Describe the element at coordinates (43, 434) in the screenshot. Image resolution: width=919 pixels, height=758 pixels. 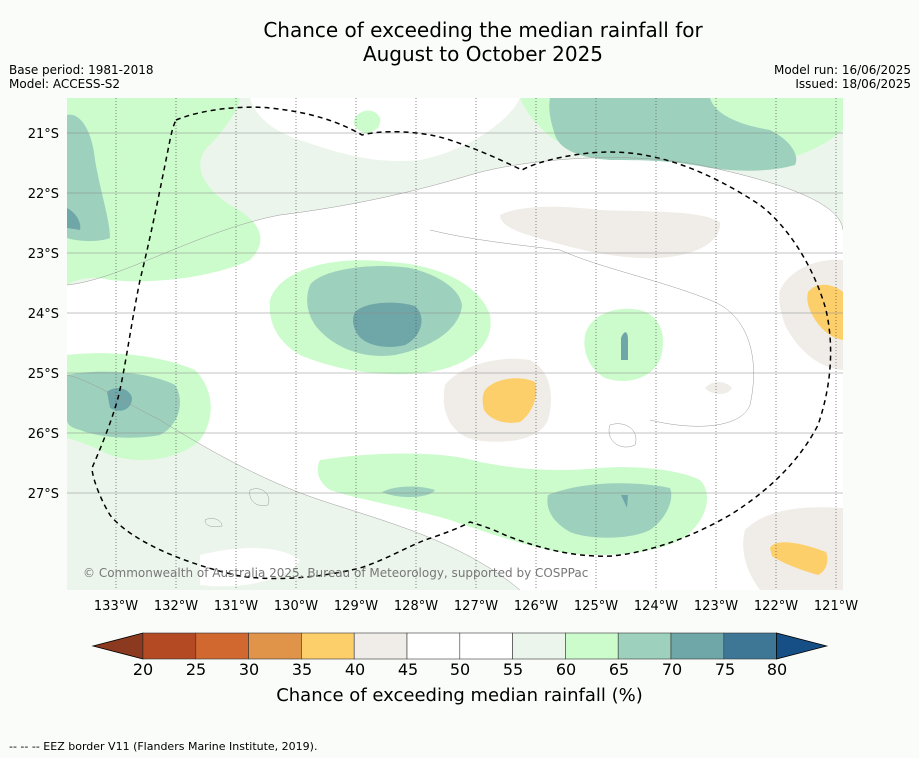
I see `lat-label: 26°S` at that location.